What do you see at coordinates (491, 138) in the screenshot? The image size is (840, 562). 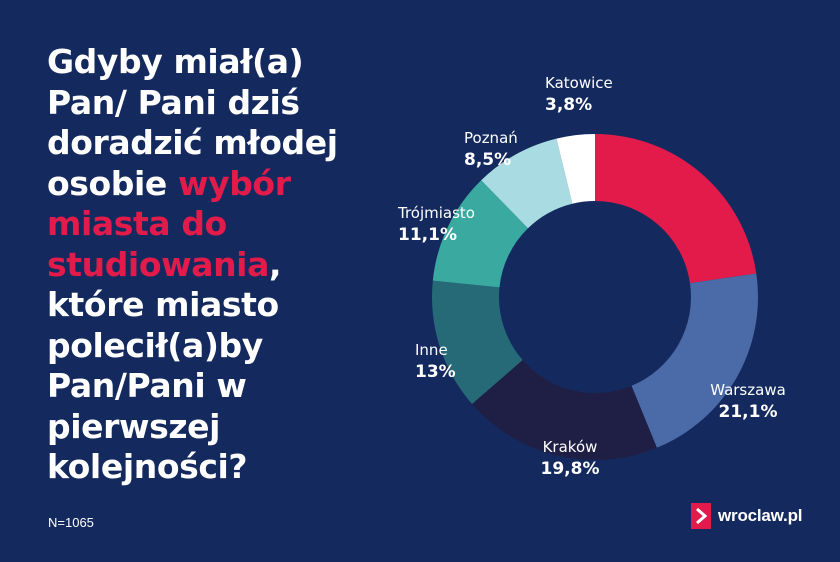 I see `slice-label-name: Poznań` at bounding box center [491, 138].